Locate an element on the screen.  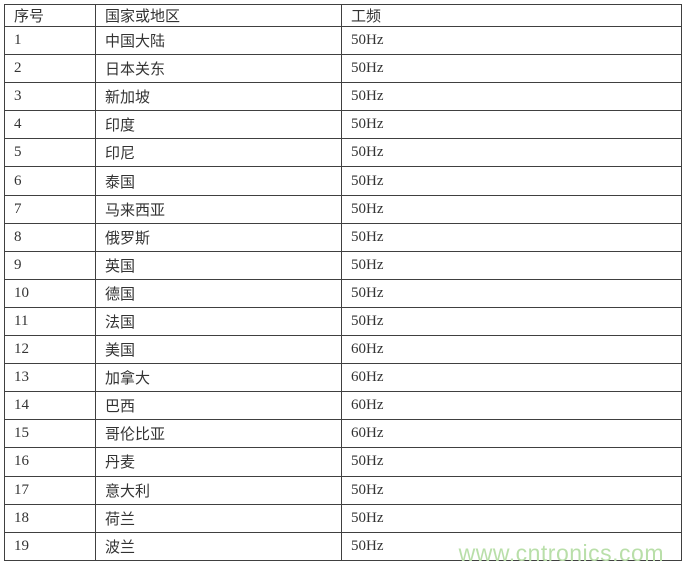
table-row: 4 印度 50Hz is located at coordinates (343, 125).